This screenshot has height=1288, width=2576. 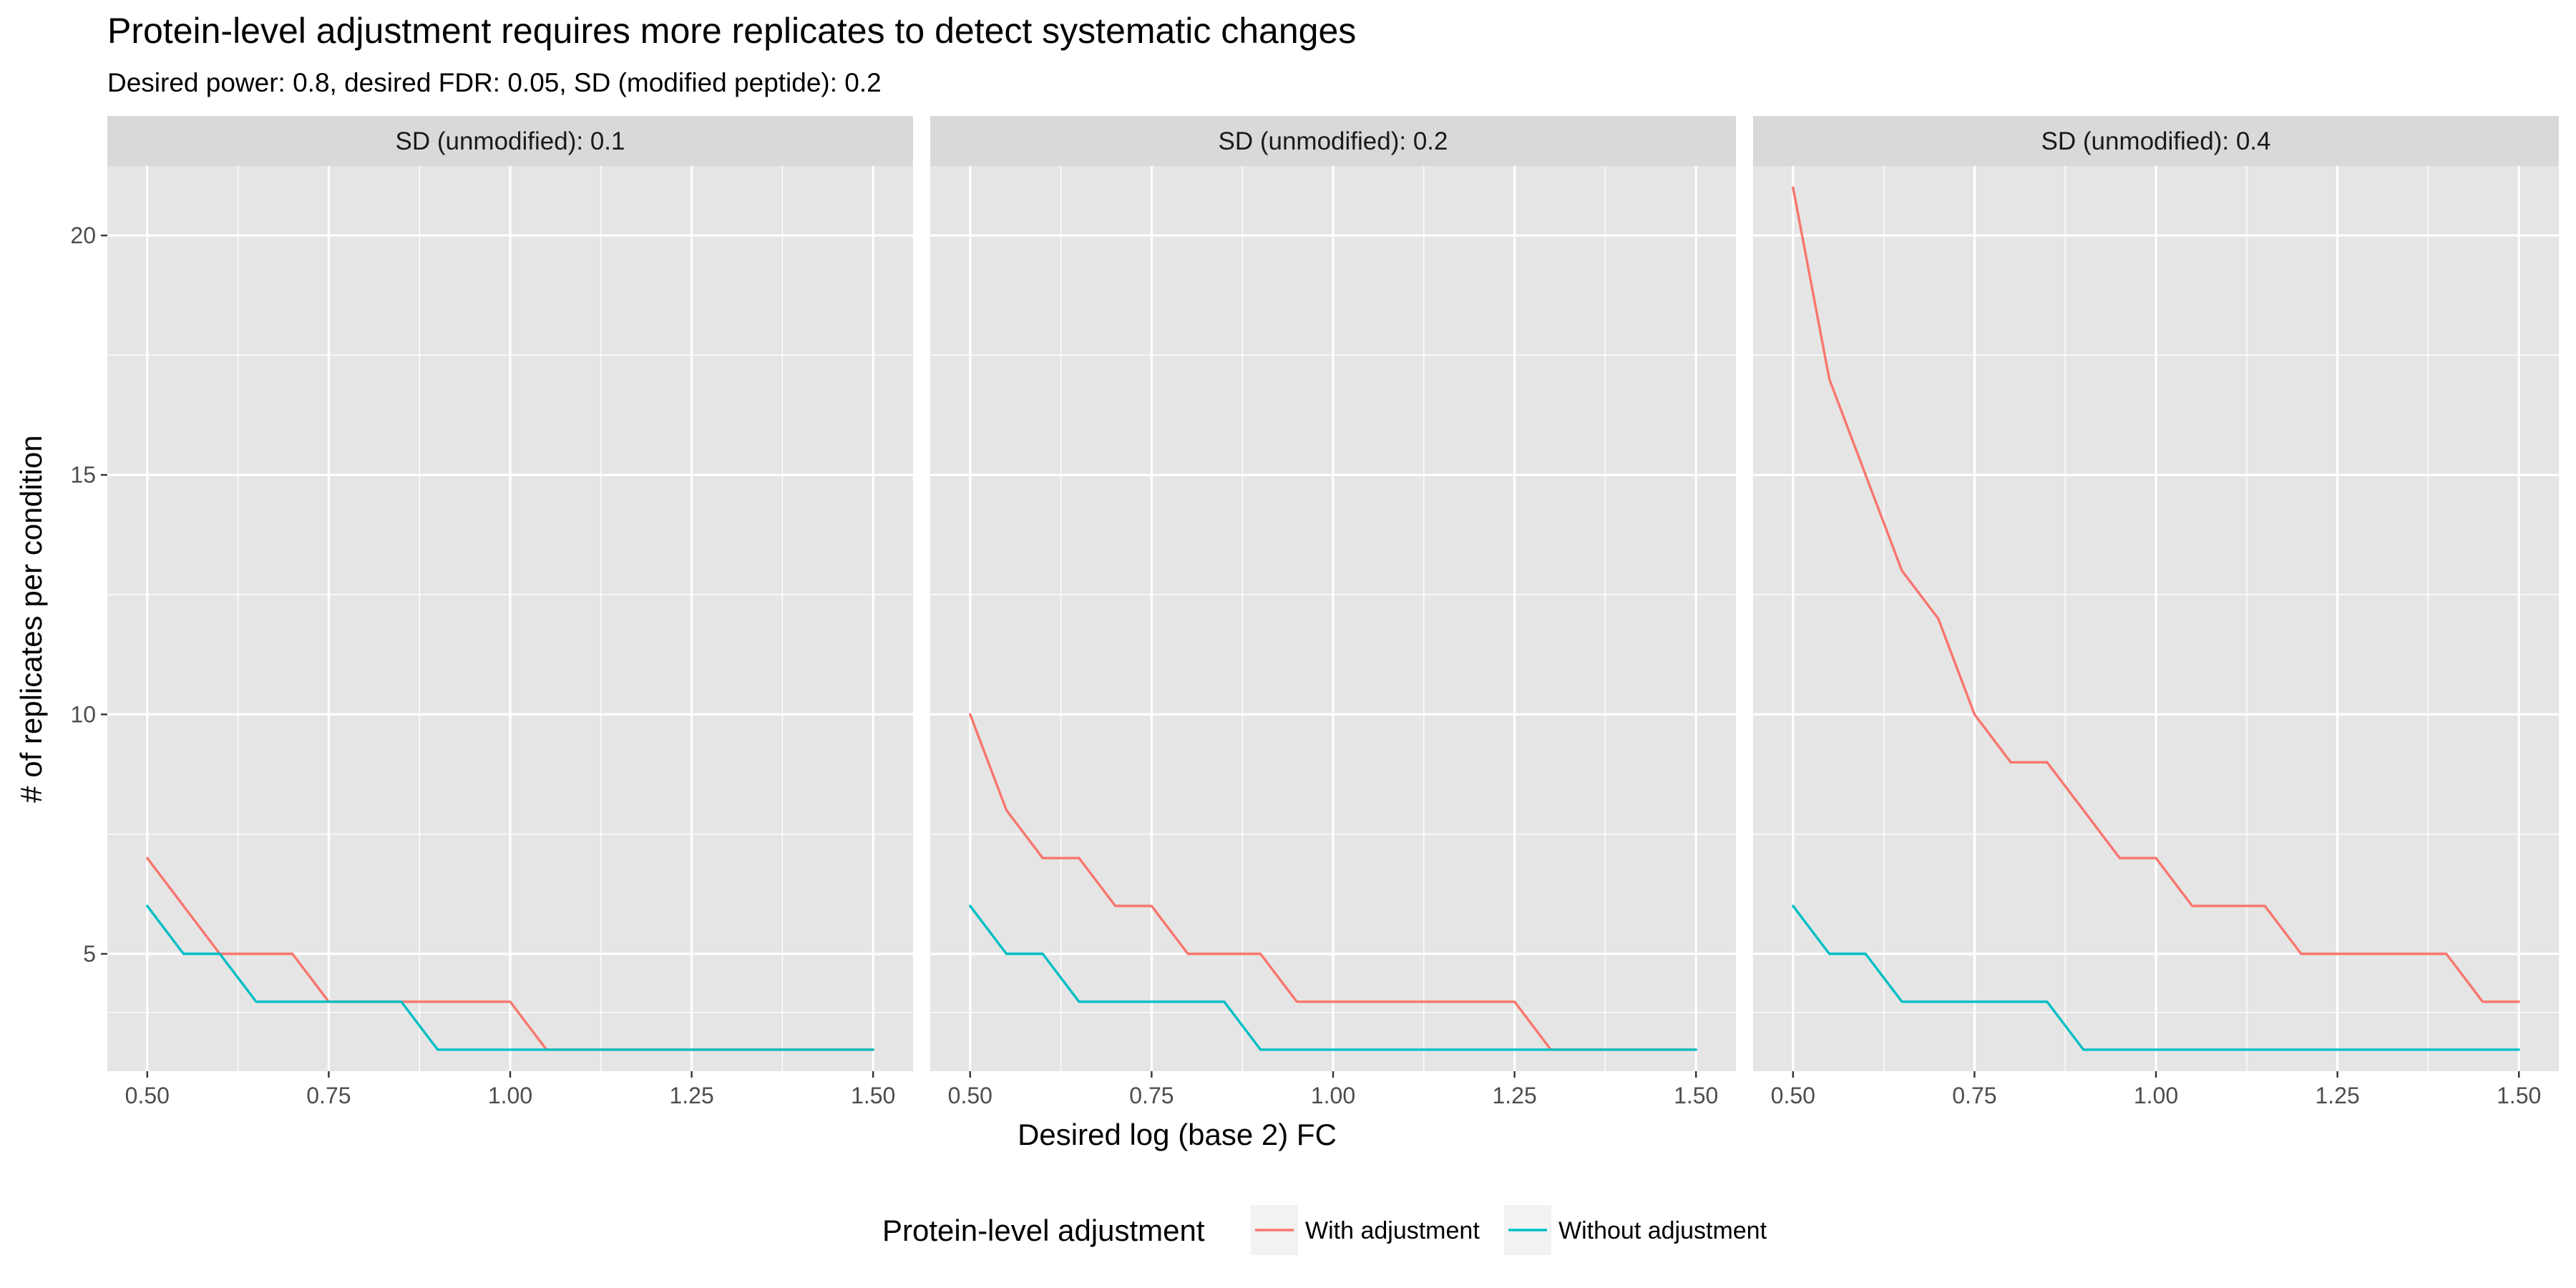 What do you see at coordinates (83, 714) in the screenshot?
I see `y-tick-label: 10` at bounding box center [83, 714].